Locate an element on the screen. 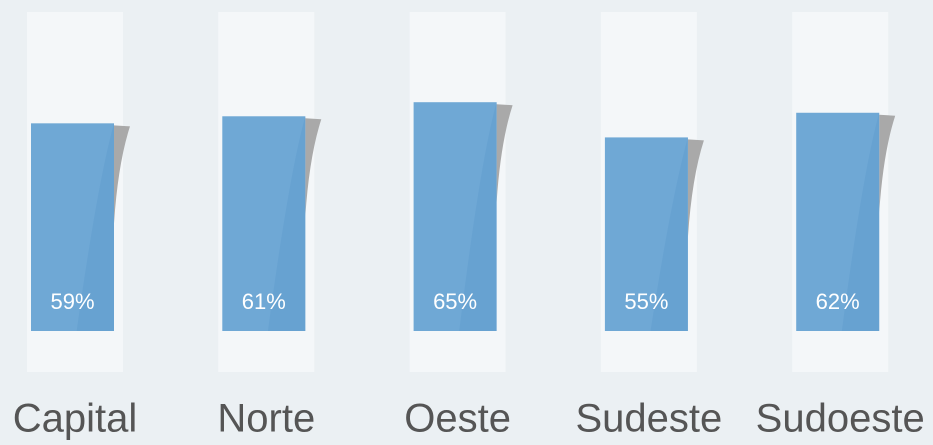  x-tick-label: Sudeste is located at coordinates (649, 419).